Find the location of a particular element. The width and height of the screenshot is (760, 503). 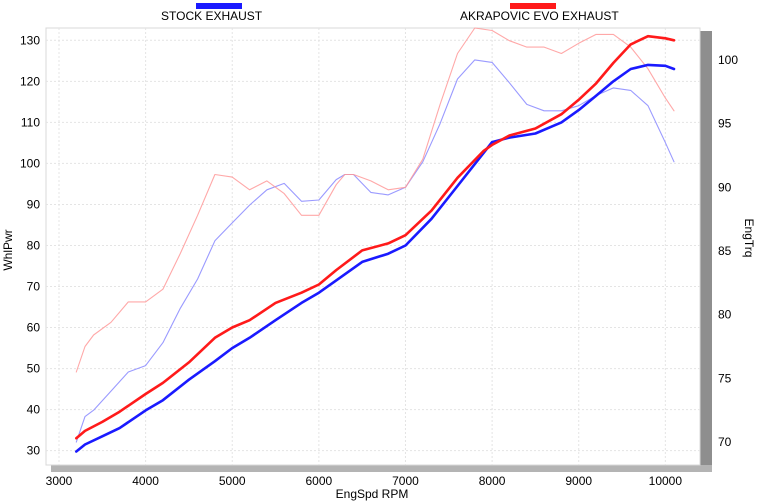

x-axis-title: EngSpd RPM is located at coordinates (372, 494).